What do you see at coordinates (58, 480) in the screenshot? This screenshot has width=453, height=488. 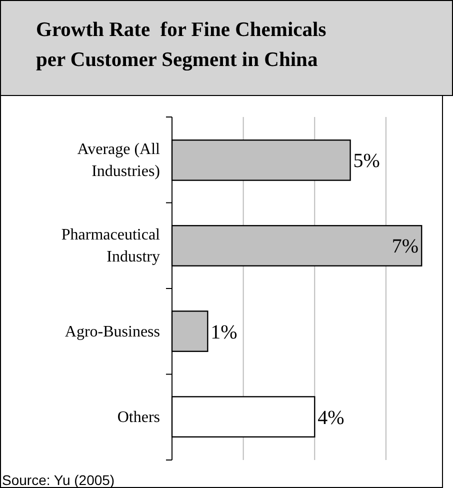 I see `source-note: Source: Yu (2005)` at bounding box center [58, 480].